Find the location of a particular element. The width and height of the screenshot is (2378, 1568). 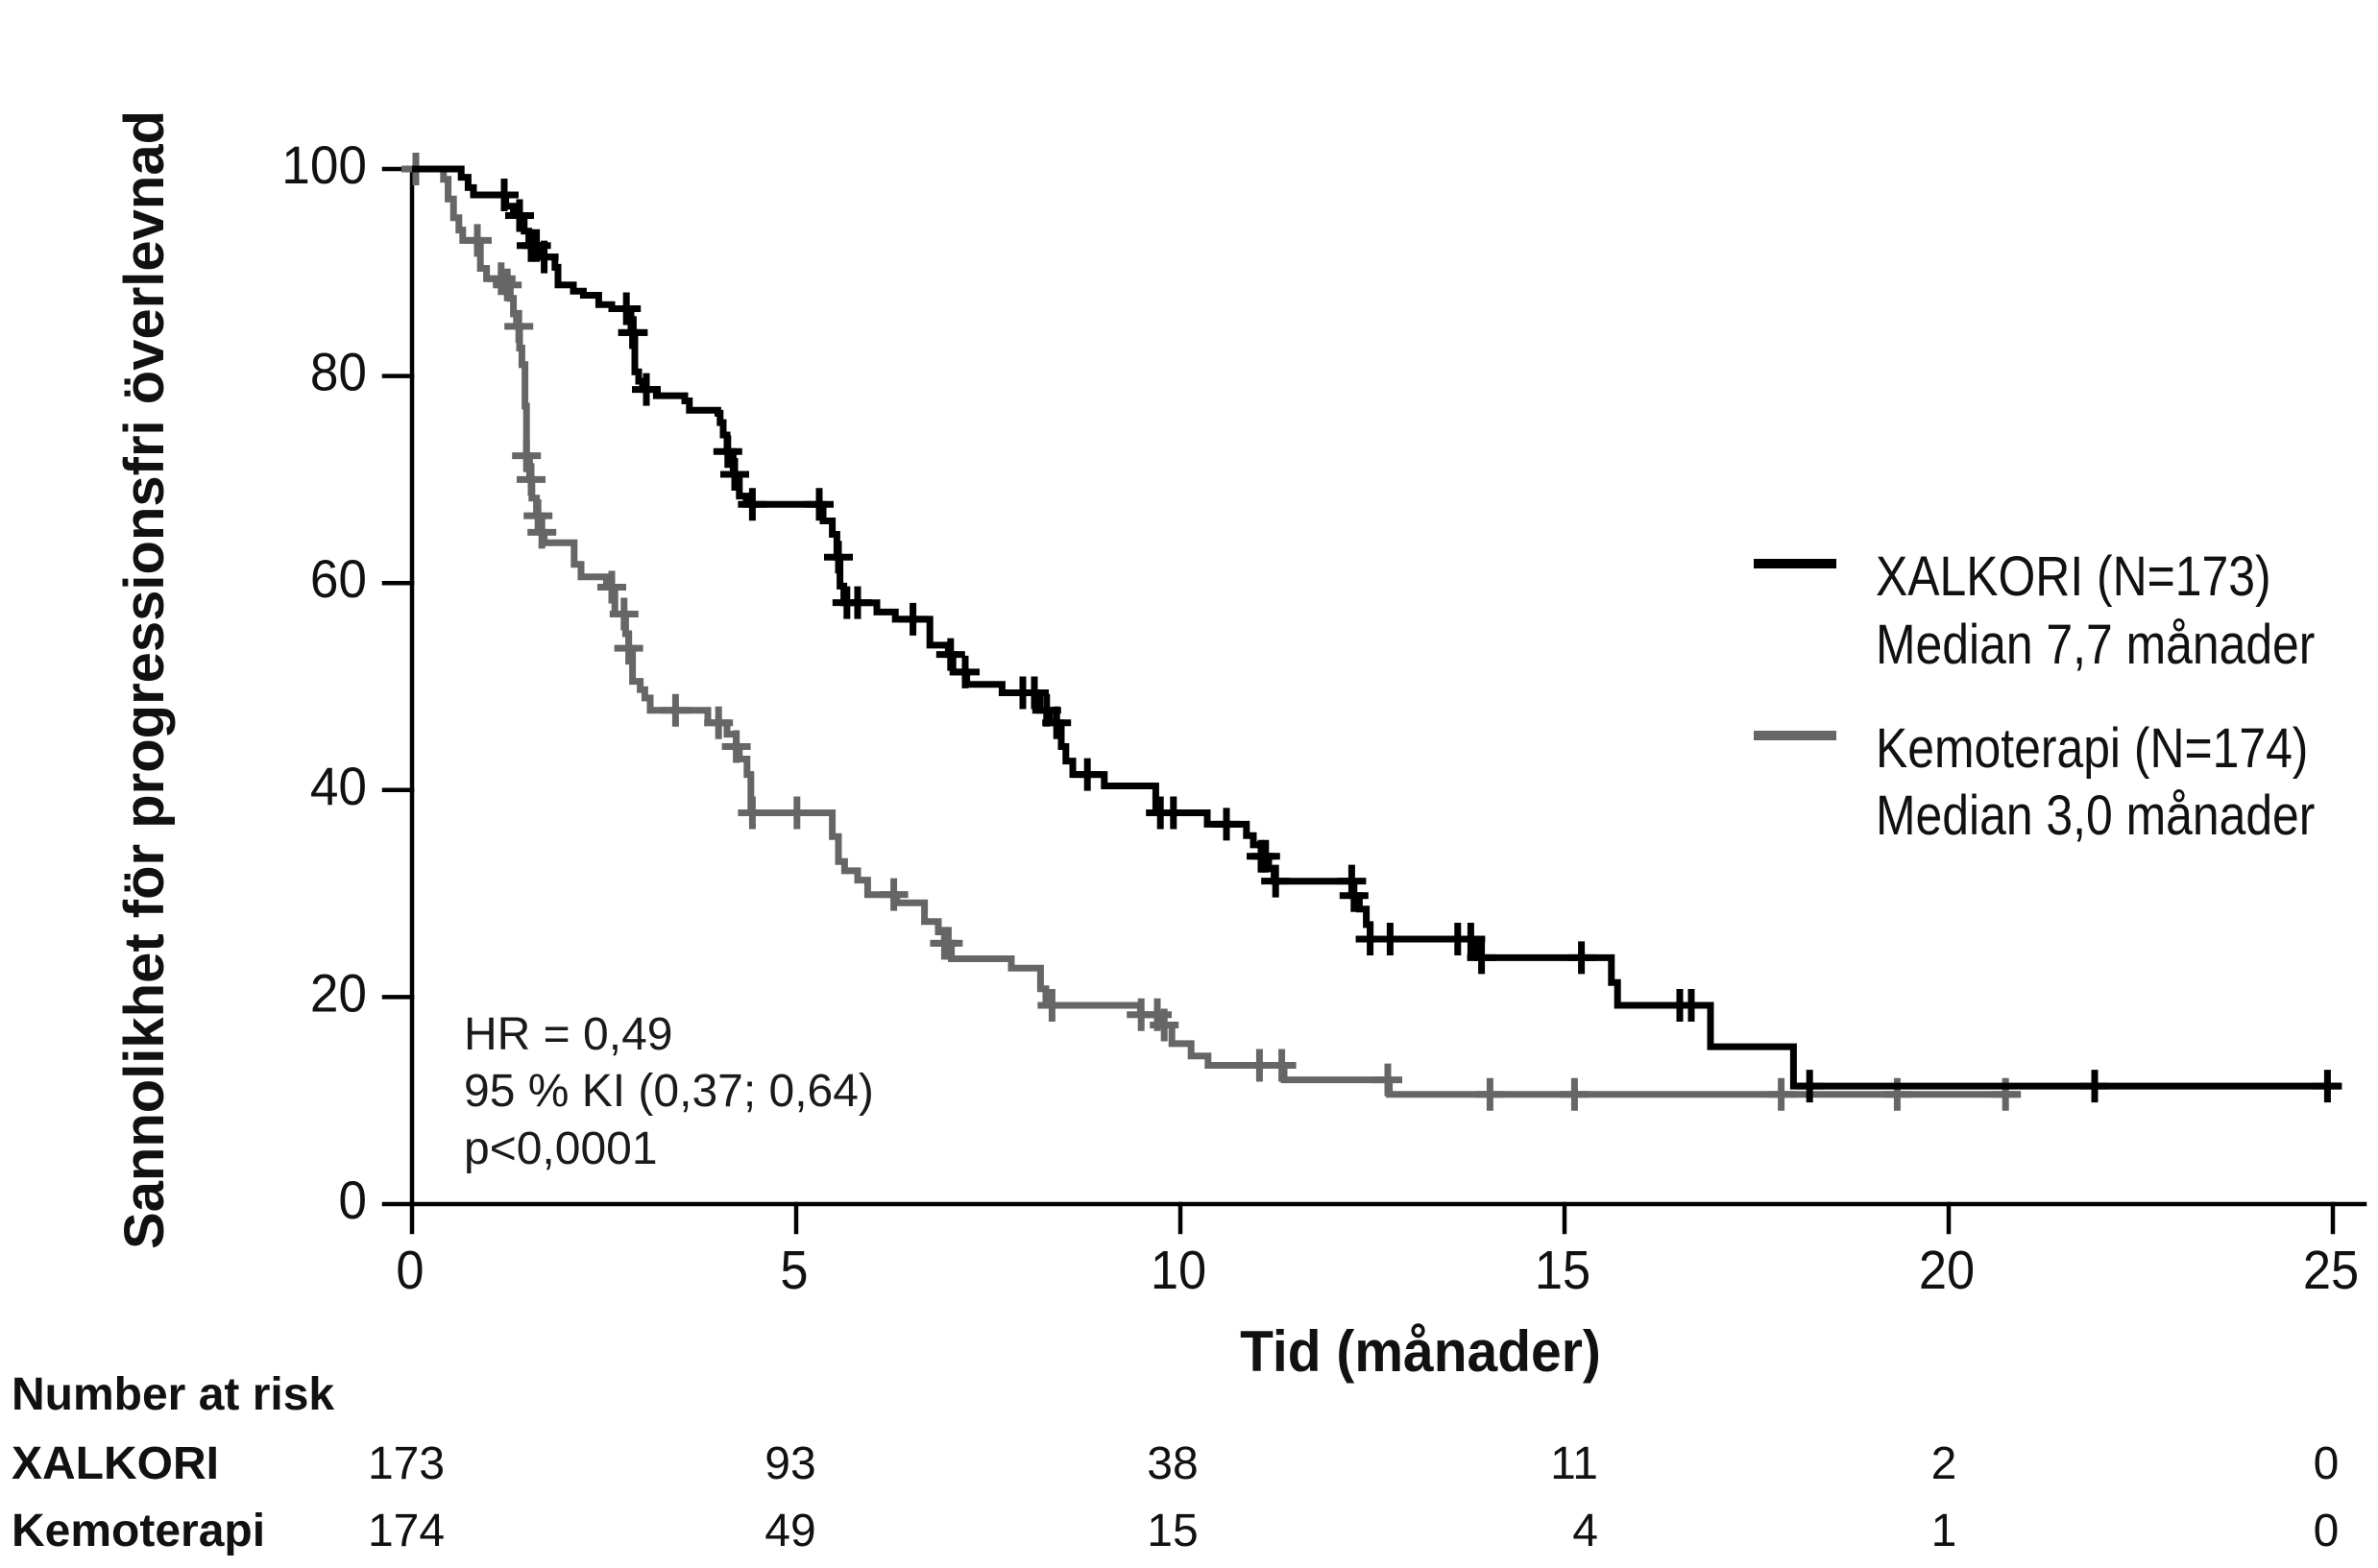

risk-count: 174 is located at coordinates (406, 1531).